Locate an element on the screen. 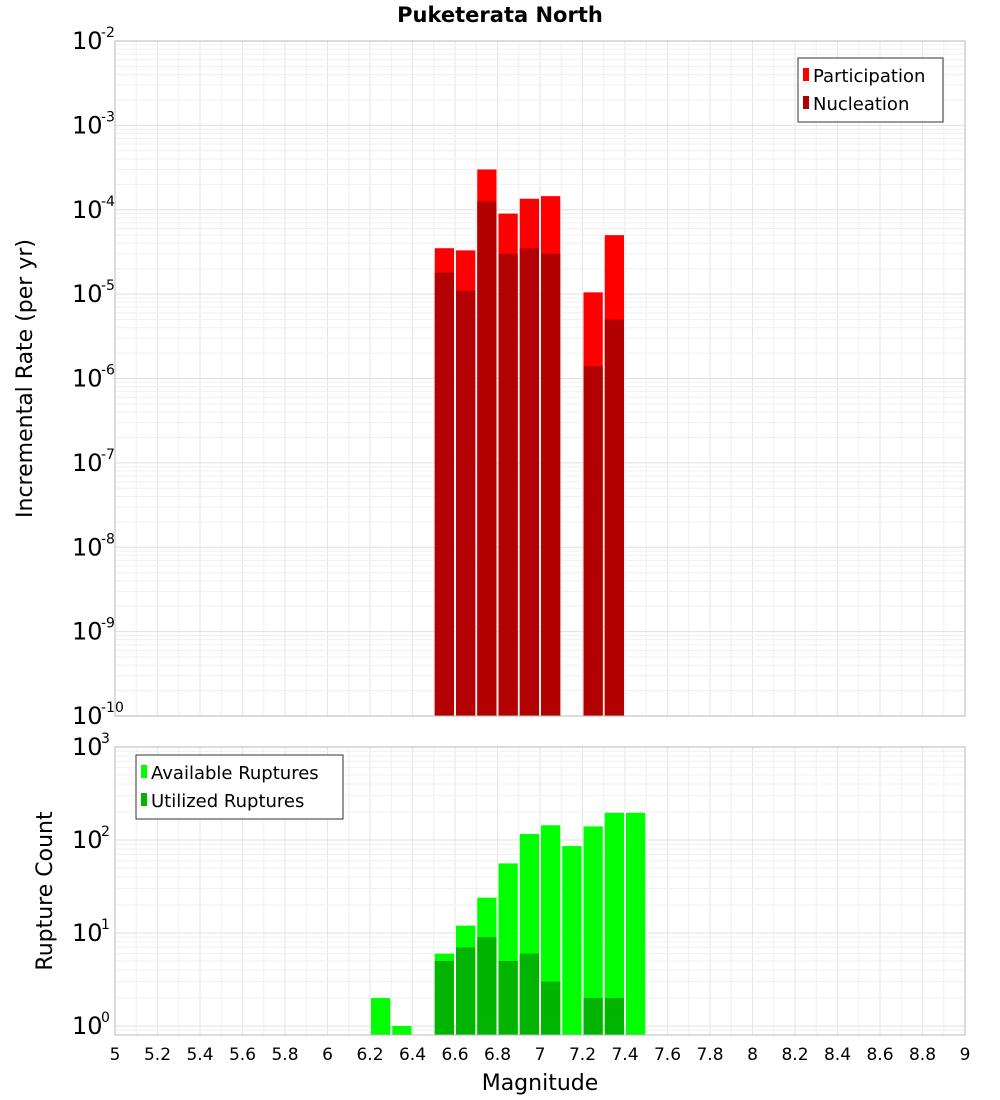 Image resolution: width=1000 pixels, height=1100 pixels. y-tick-exponent: 2 is located at coordinates (105, 832).